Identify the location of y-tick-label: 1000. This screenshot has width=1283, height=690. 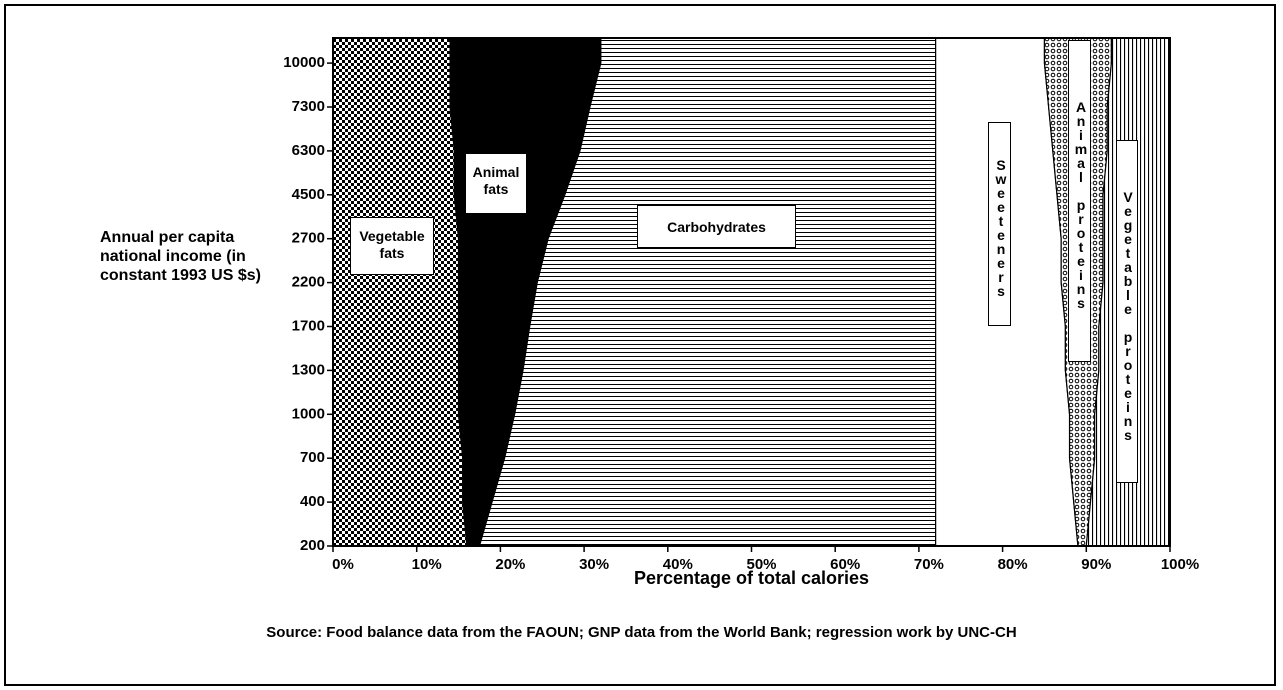
(308, 413).